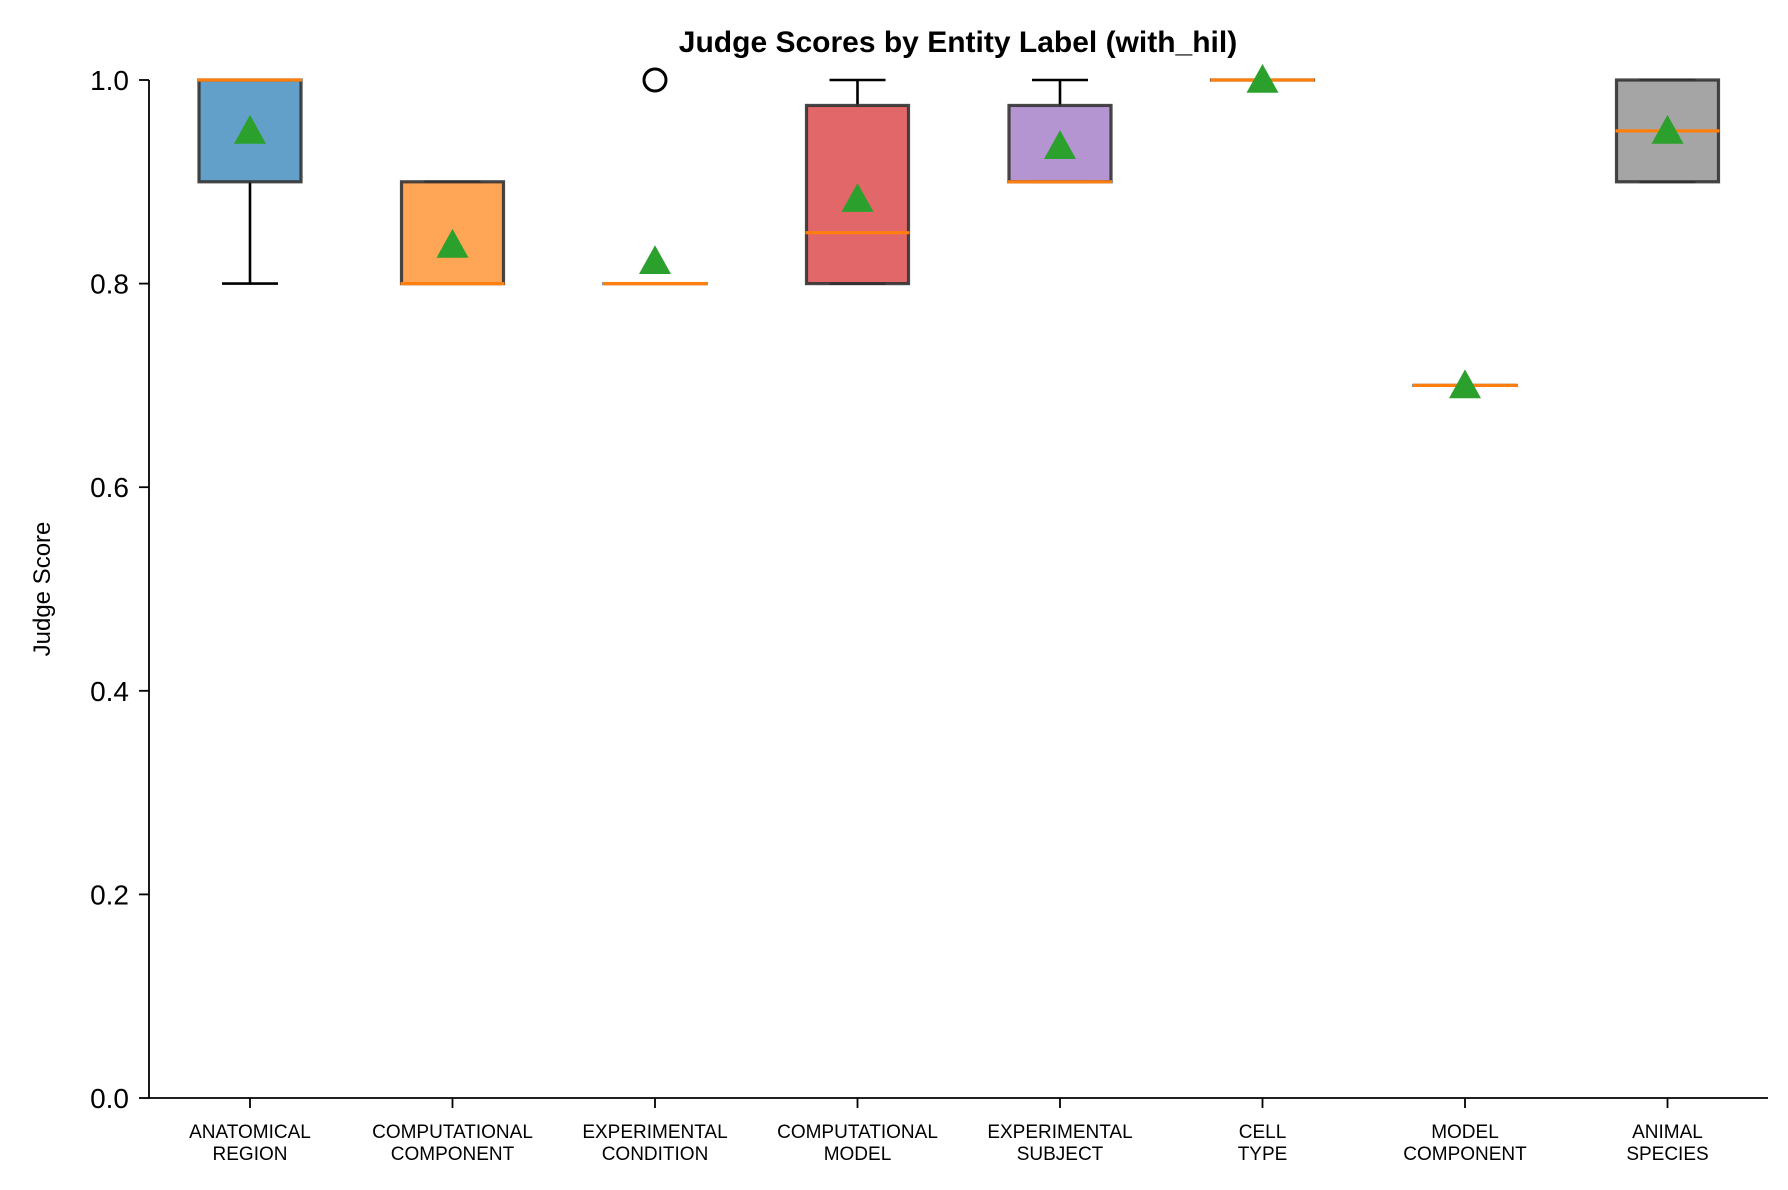  I want to click on x-tick-label: CELL TYPE, so click(1263, 1143).